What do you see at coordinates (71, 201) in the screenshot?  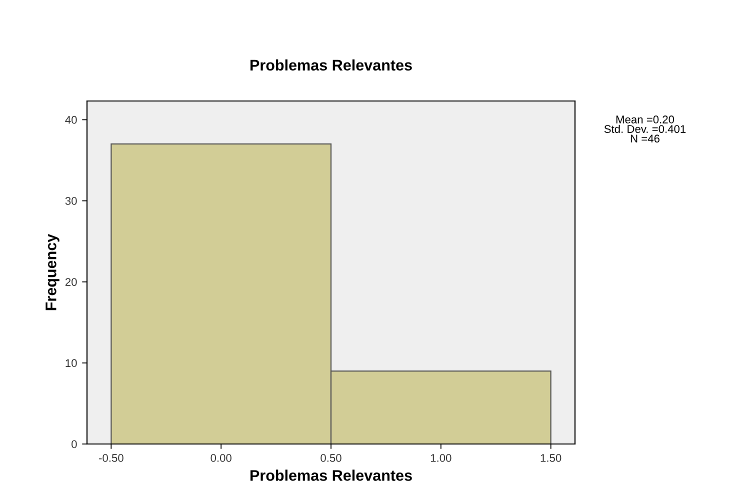 I see `y-tick-label: 30` at bounding box center [71, 201].